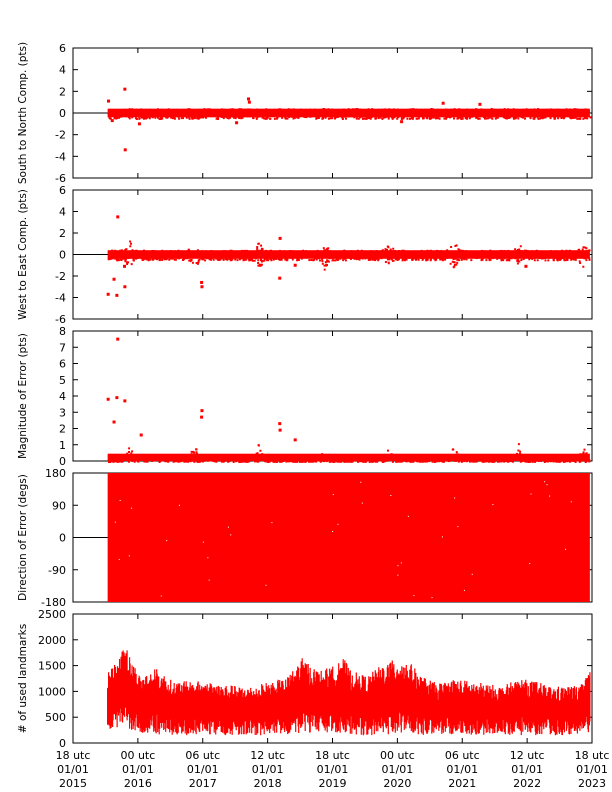  What do you see at coordinates (57, 570) in the screenshot?
I see `y-tick-label: -90` at bounding box center [57, 570].